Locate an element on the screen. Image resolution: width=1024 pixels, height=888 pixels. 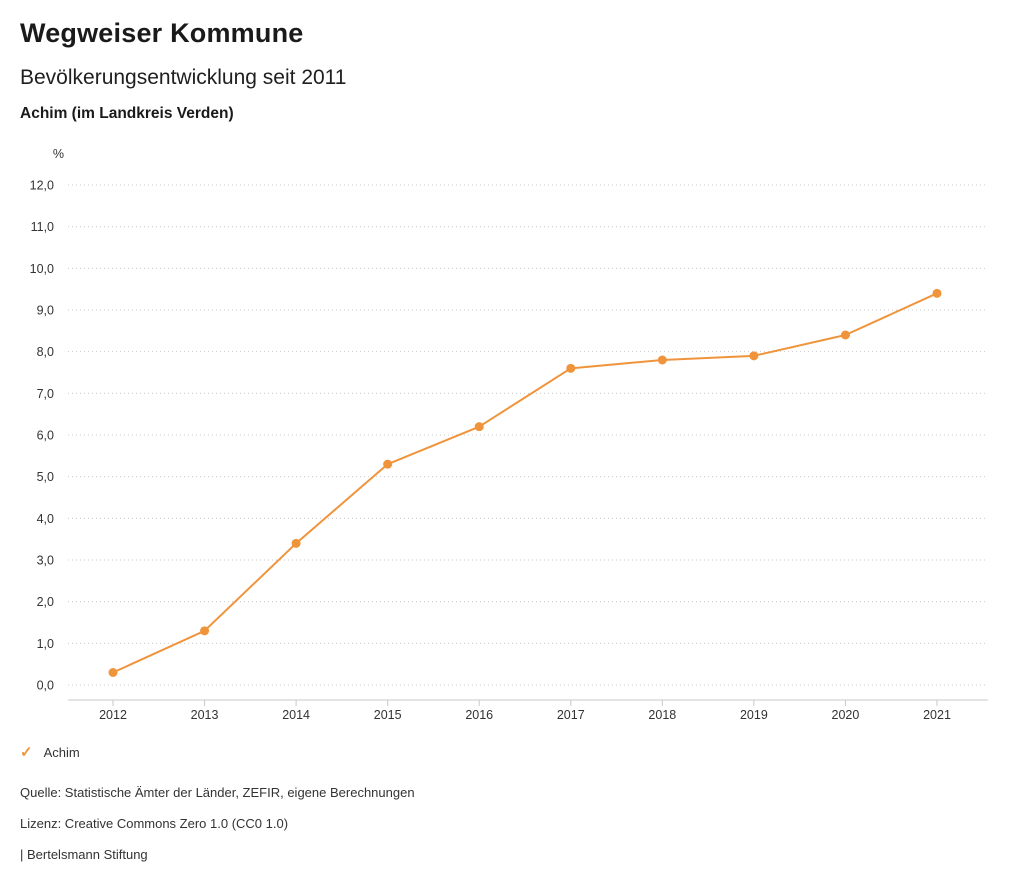
y-tick-label: 3,0 is located at coordinates (45, 561).